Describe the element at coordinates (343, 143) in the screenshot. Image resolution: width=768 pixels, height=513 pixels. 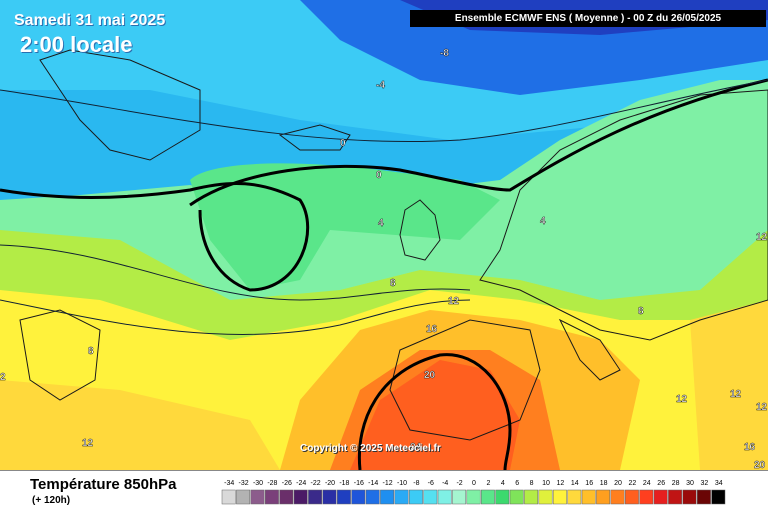
I see `map-label: 0` at that location.